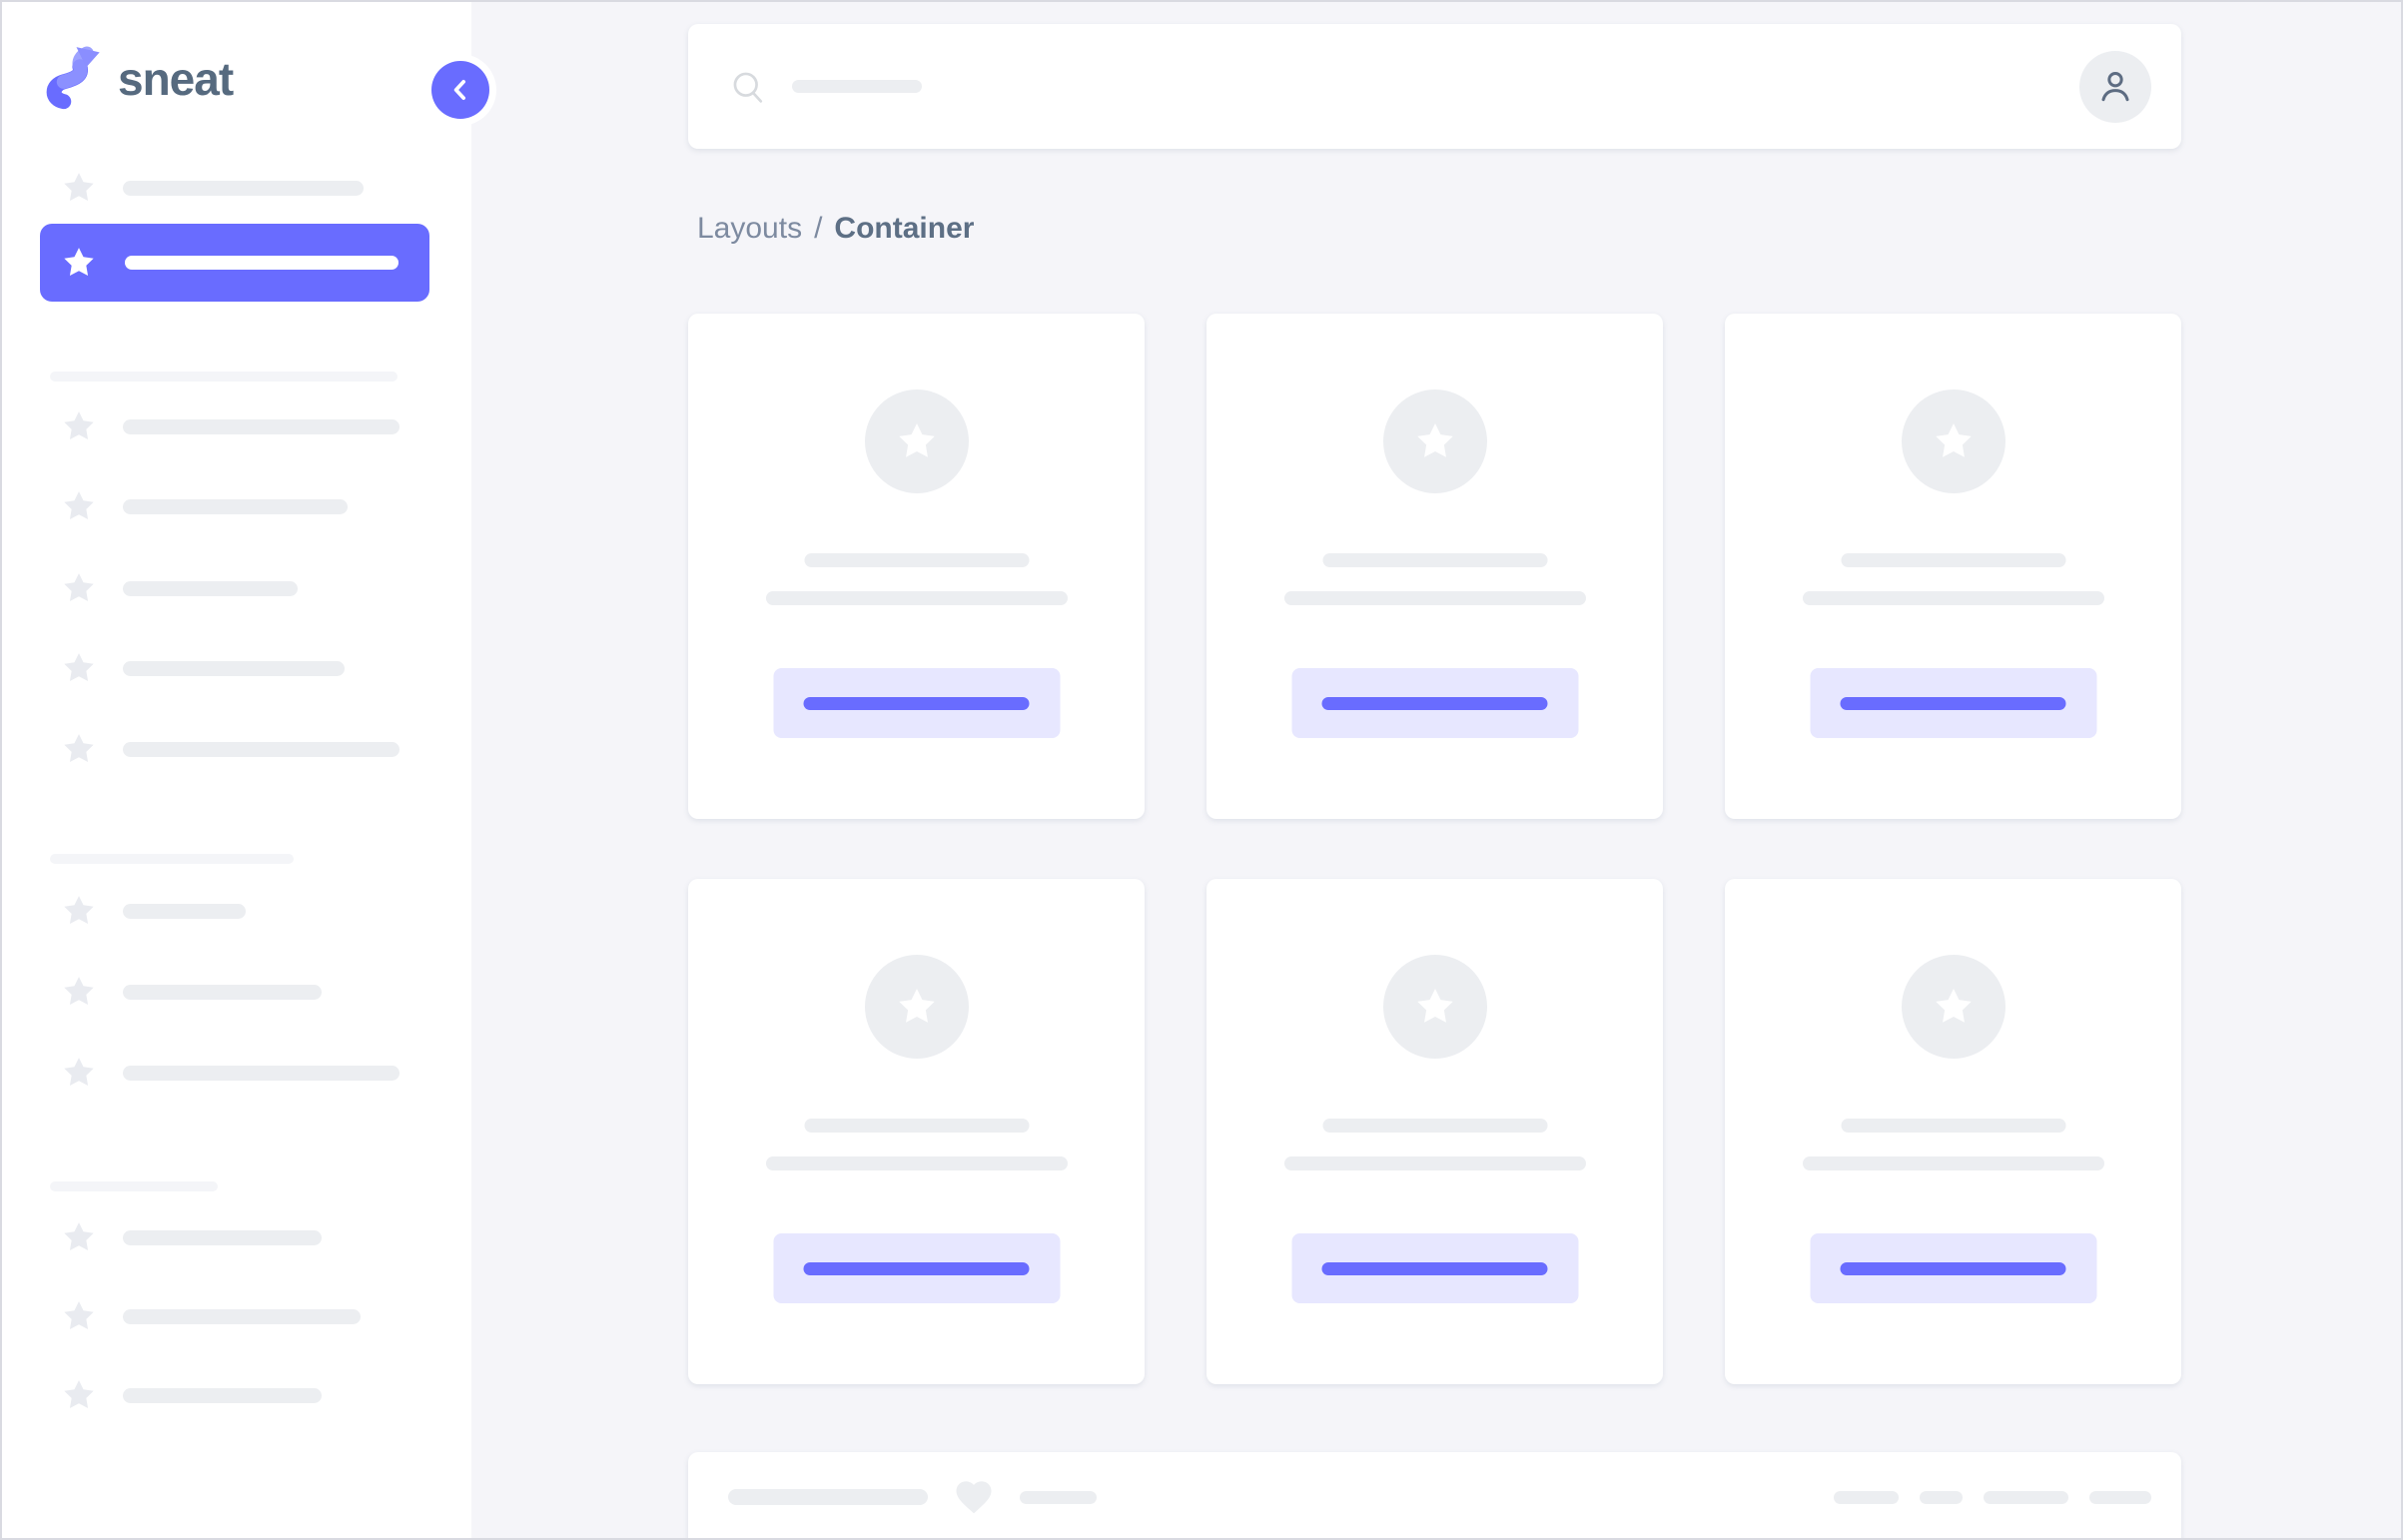 This screenshot has width=2403, height=1540. I want to click on sidebar-collapse-button, so click(460, 90).